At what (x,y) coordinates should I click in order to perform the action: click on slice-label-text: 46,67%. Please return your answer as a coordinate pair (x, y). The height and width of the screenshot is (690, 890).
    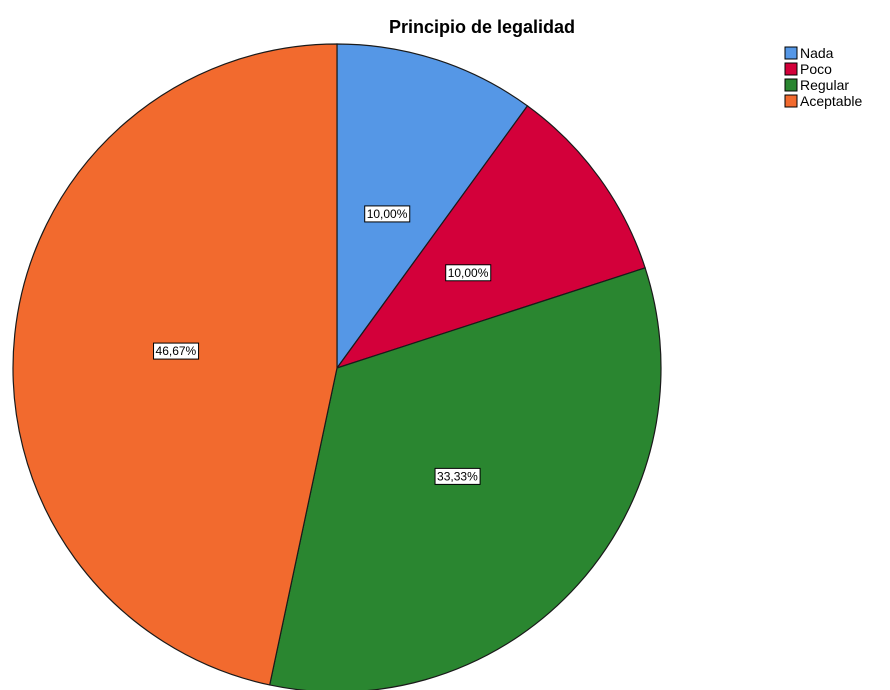
    Looking at the image, I should click on (176, 351).